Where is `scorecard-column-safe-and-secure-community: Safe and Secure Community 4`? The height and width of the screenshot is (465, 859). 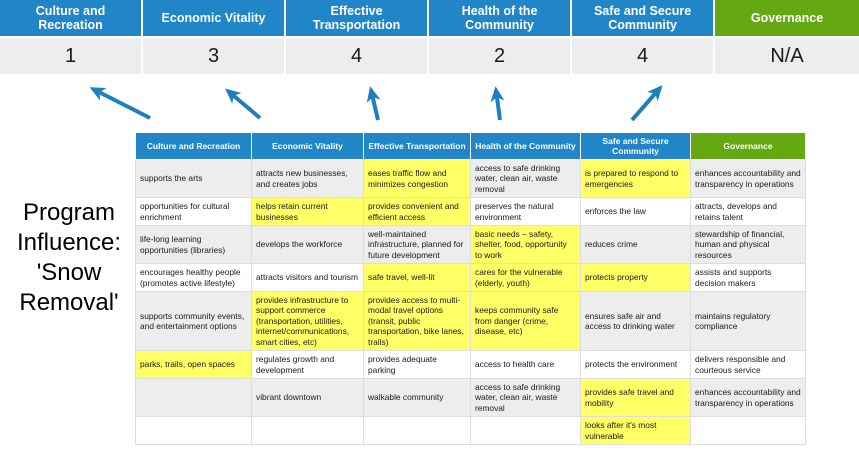
scorecard-column-safe-and-secure-community: Safe and Secure Community 4 is located at coordinates (644, 37).